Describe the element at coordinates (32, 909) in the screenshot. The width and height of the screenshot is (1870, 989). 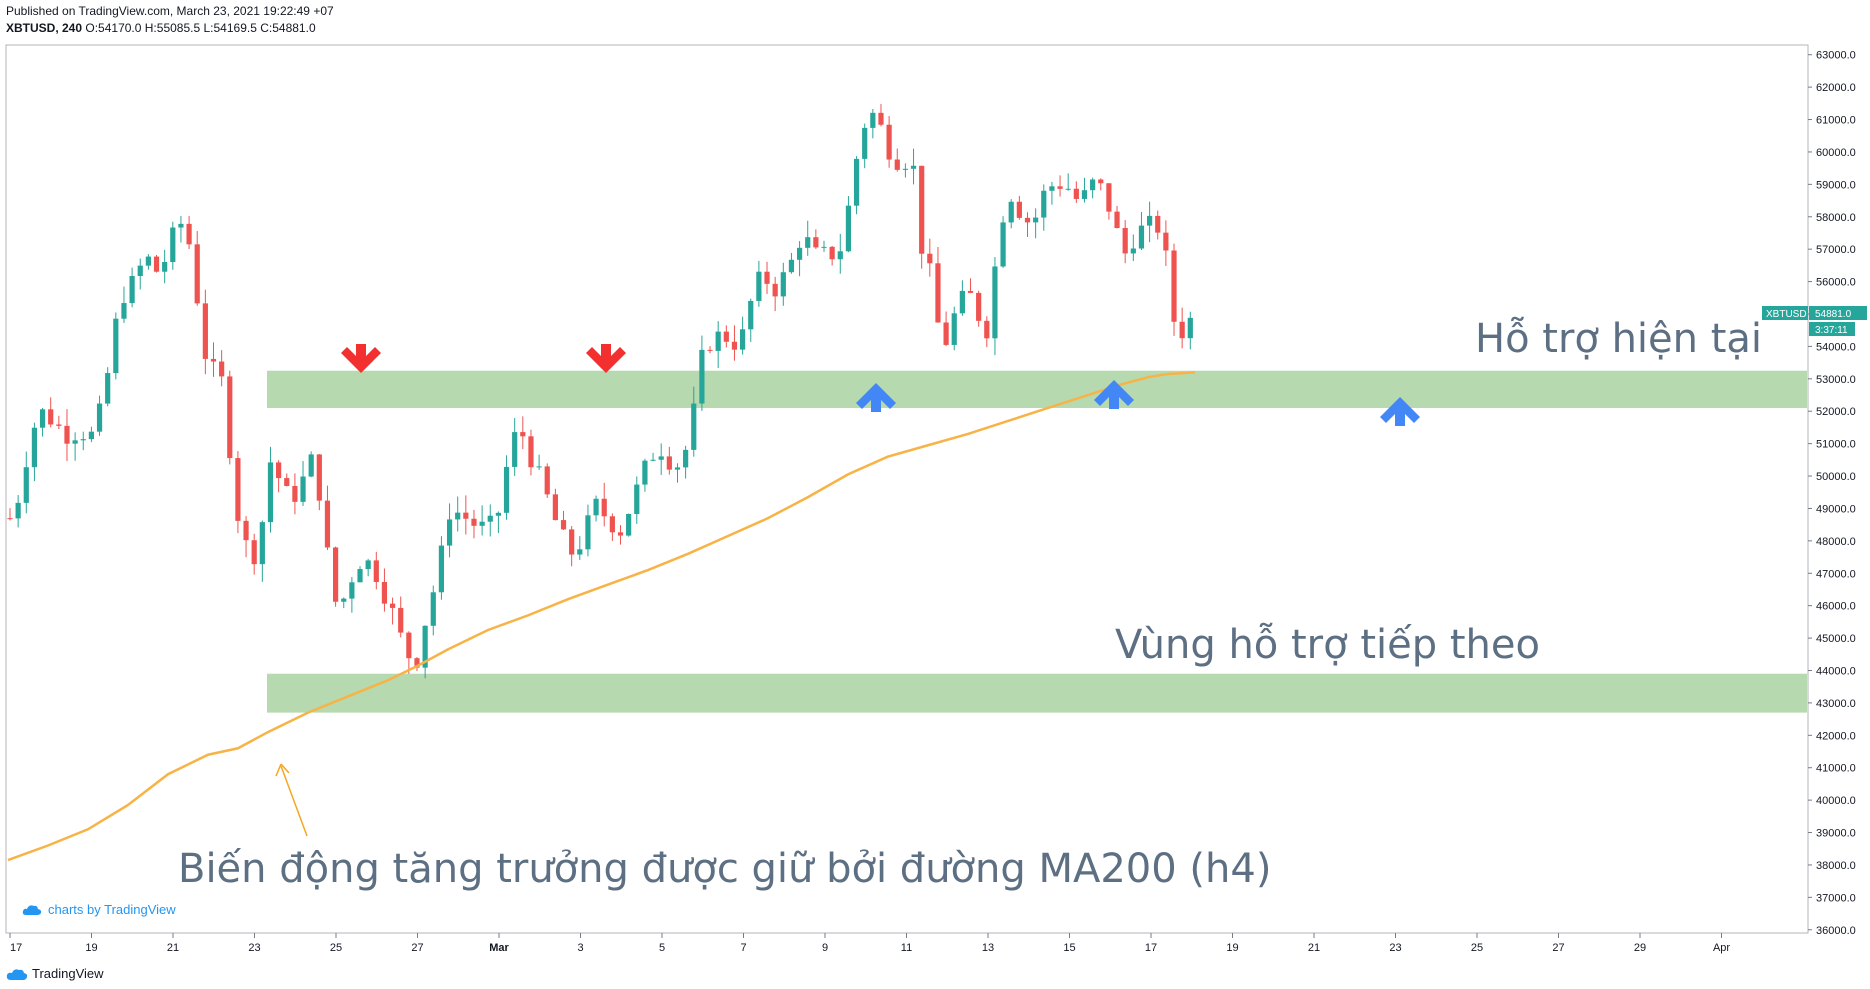
I see `cloud-logo-icon` at that location.